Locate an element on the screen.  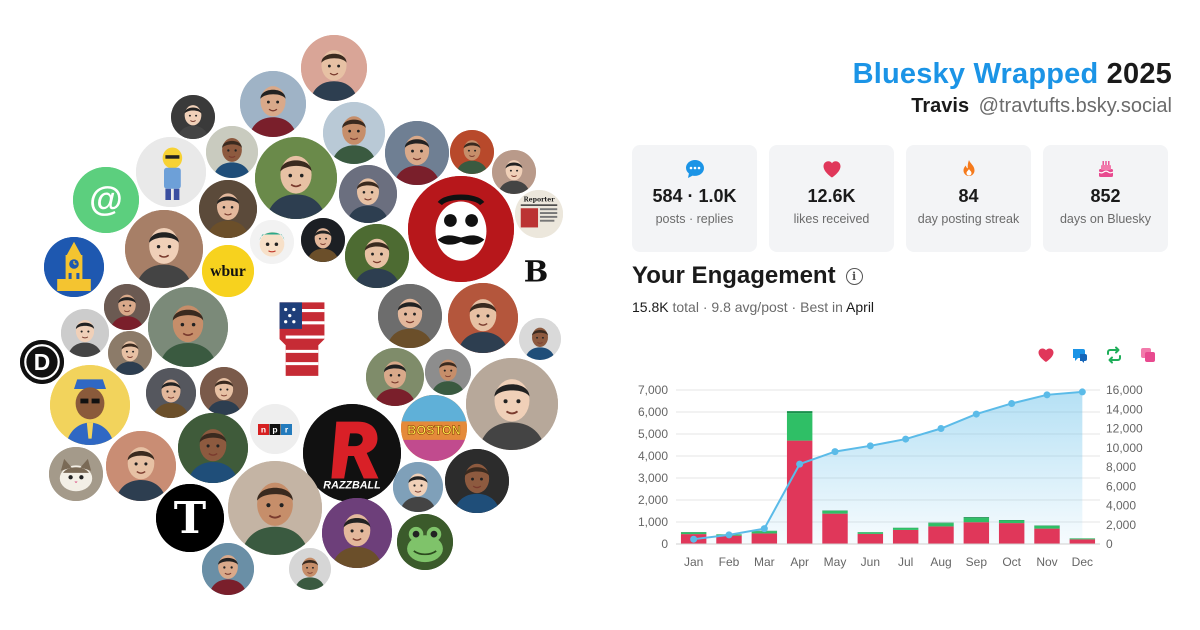
avatar-building is located at coordinates (127, 307).